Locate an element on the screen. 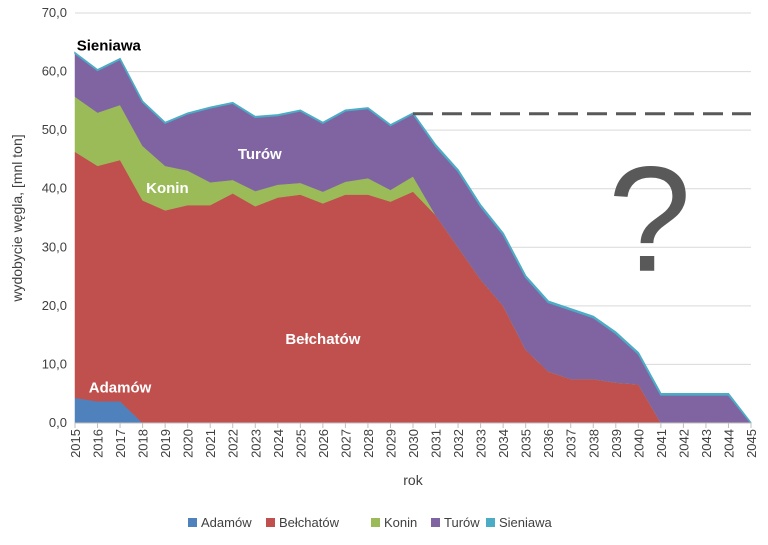 The height and width of the screenshot is (545, 768). x-tick-label: 2022 is located at coordinates (233, 443).